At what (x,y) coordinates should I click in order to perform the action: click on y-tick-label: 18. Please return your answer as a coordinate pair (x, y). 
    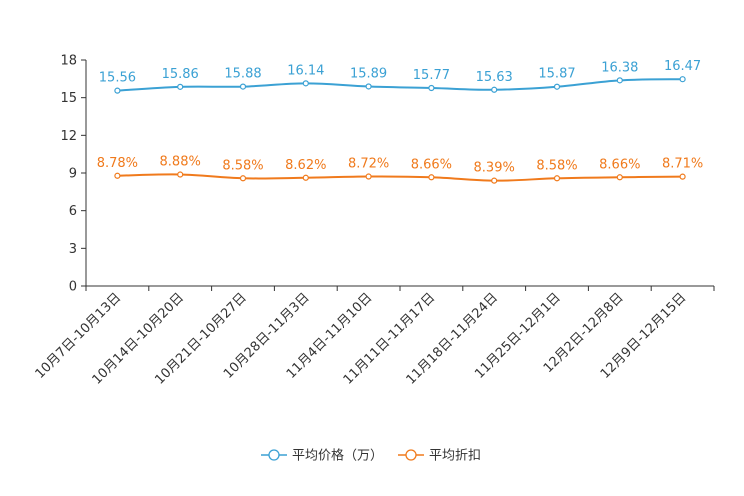
    Looking at the image, I should click on (68, 61).